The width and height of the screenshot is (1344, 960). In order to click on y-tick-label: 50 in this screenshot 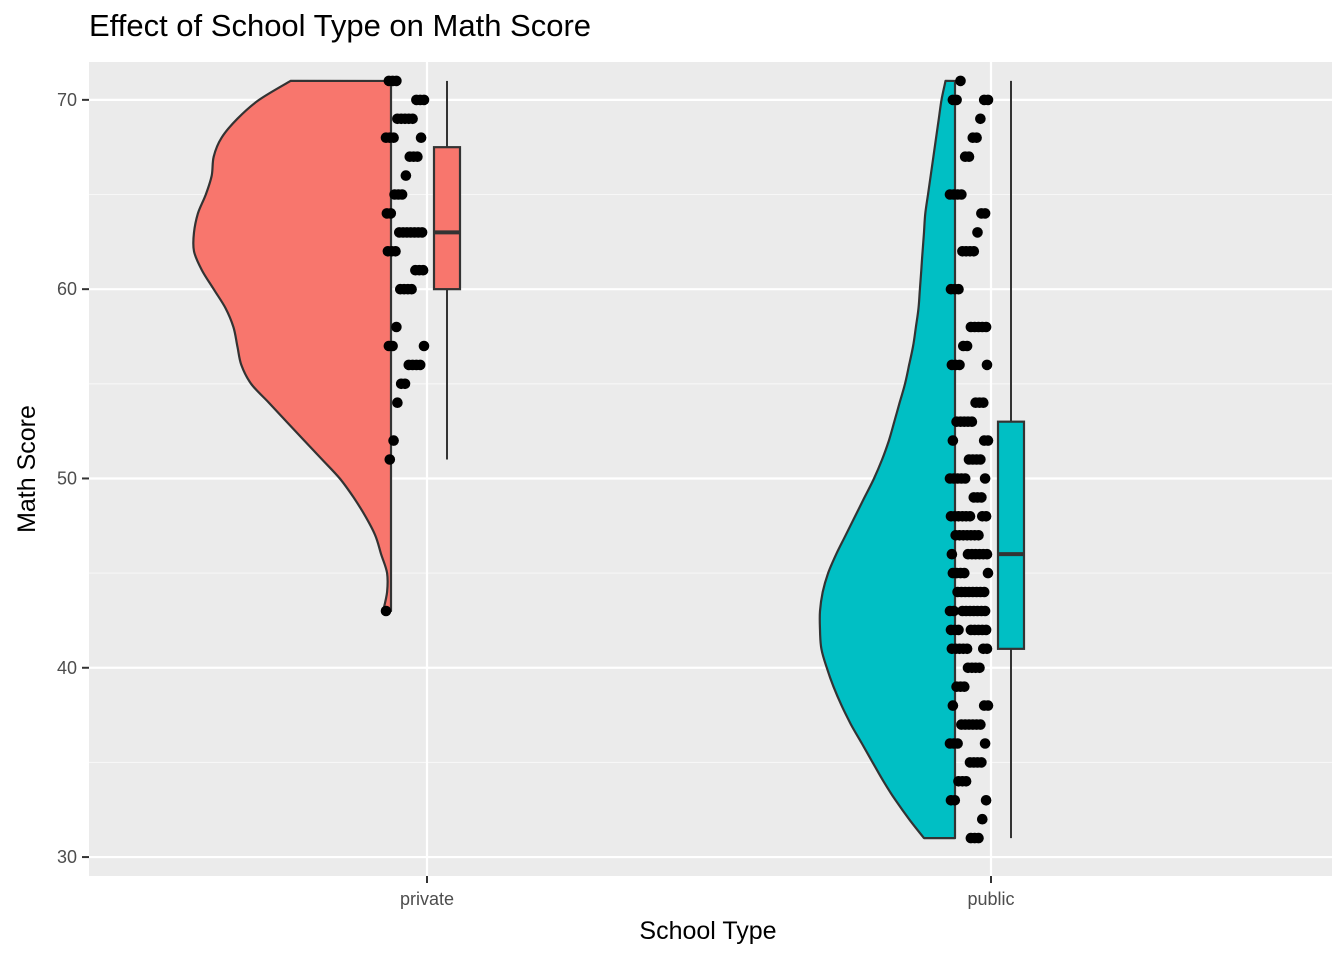, I will do `click(67, 478)`.